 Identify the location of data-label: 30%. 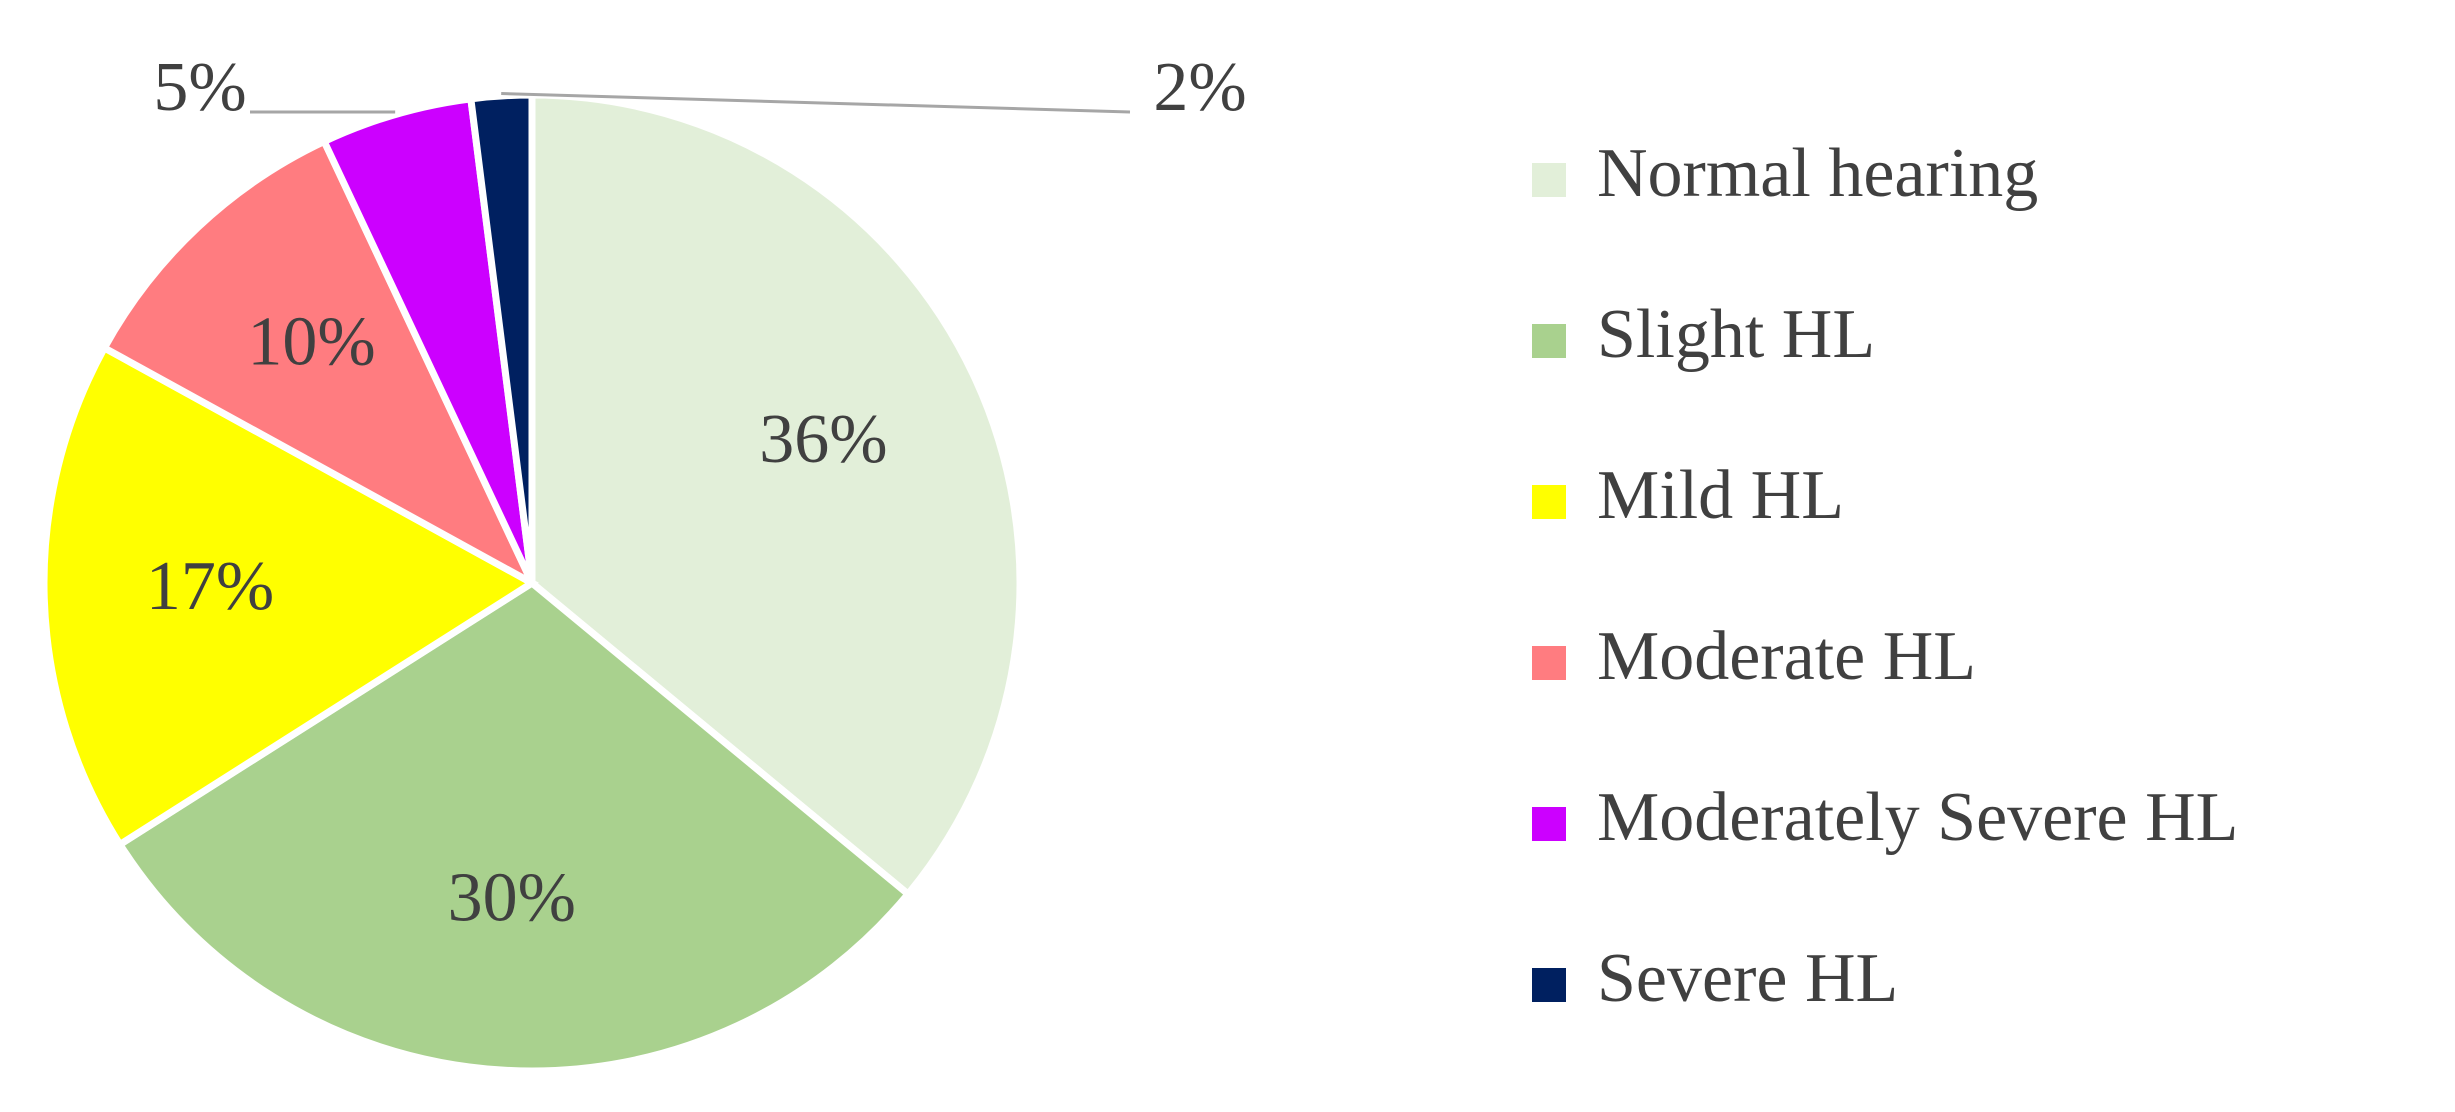
(512, 898).